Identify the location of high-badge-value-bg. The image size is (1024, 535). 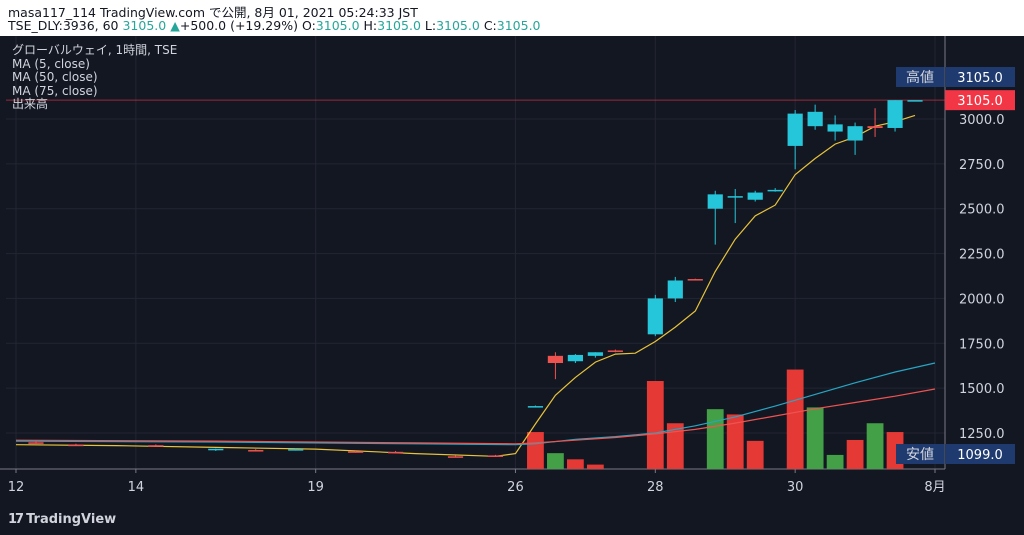
(980, 77).